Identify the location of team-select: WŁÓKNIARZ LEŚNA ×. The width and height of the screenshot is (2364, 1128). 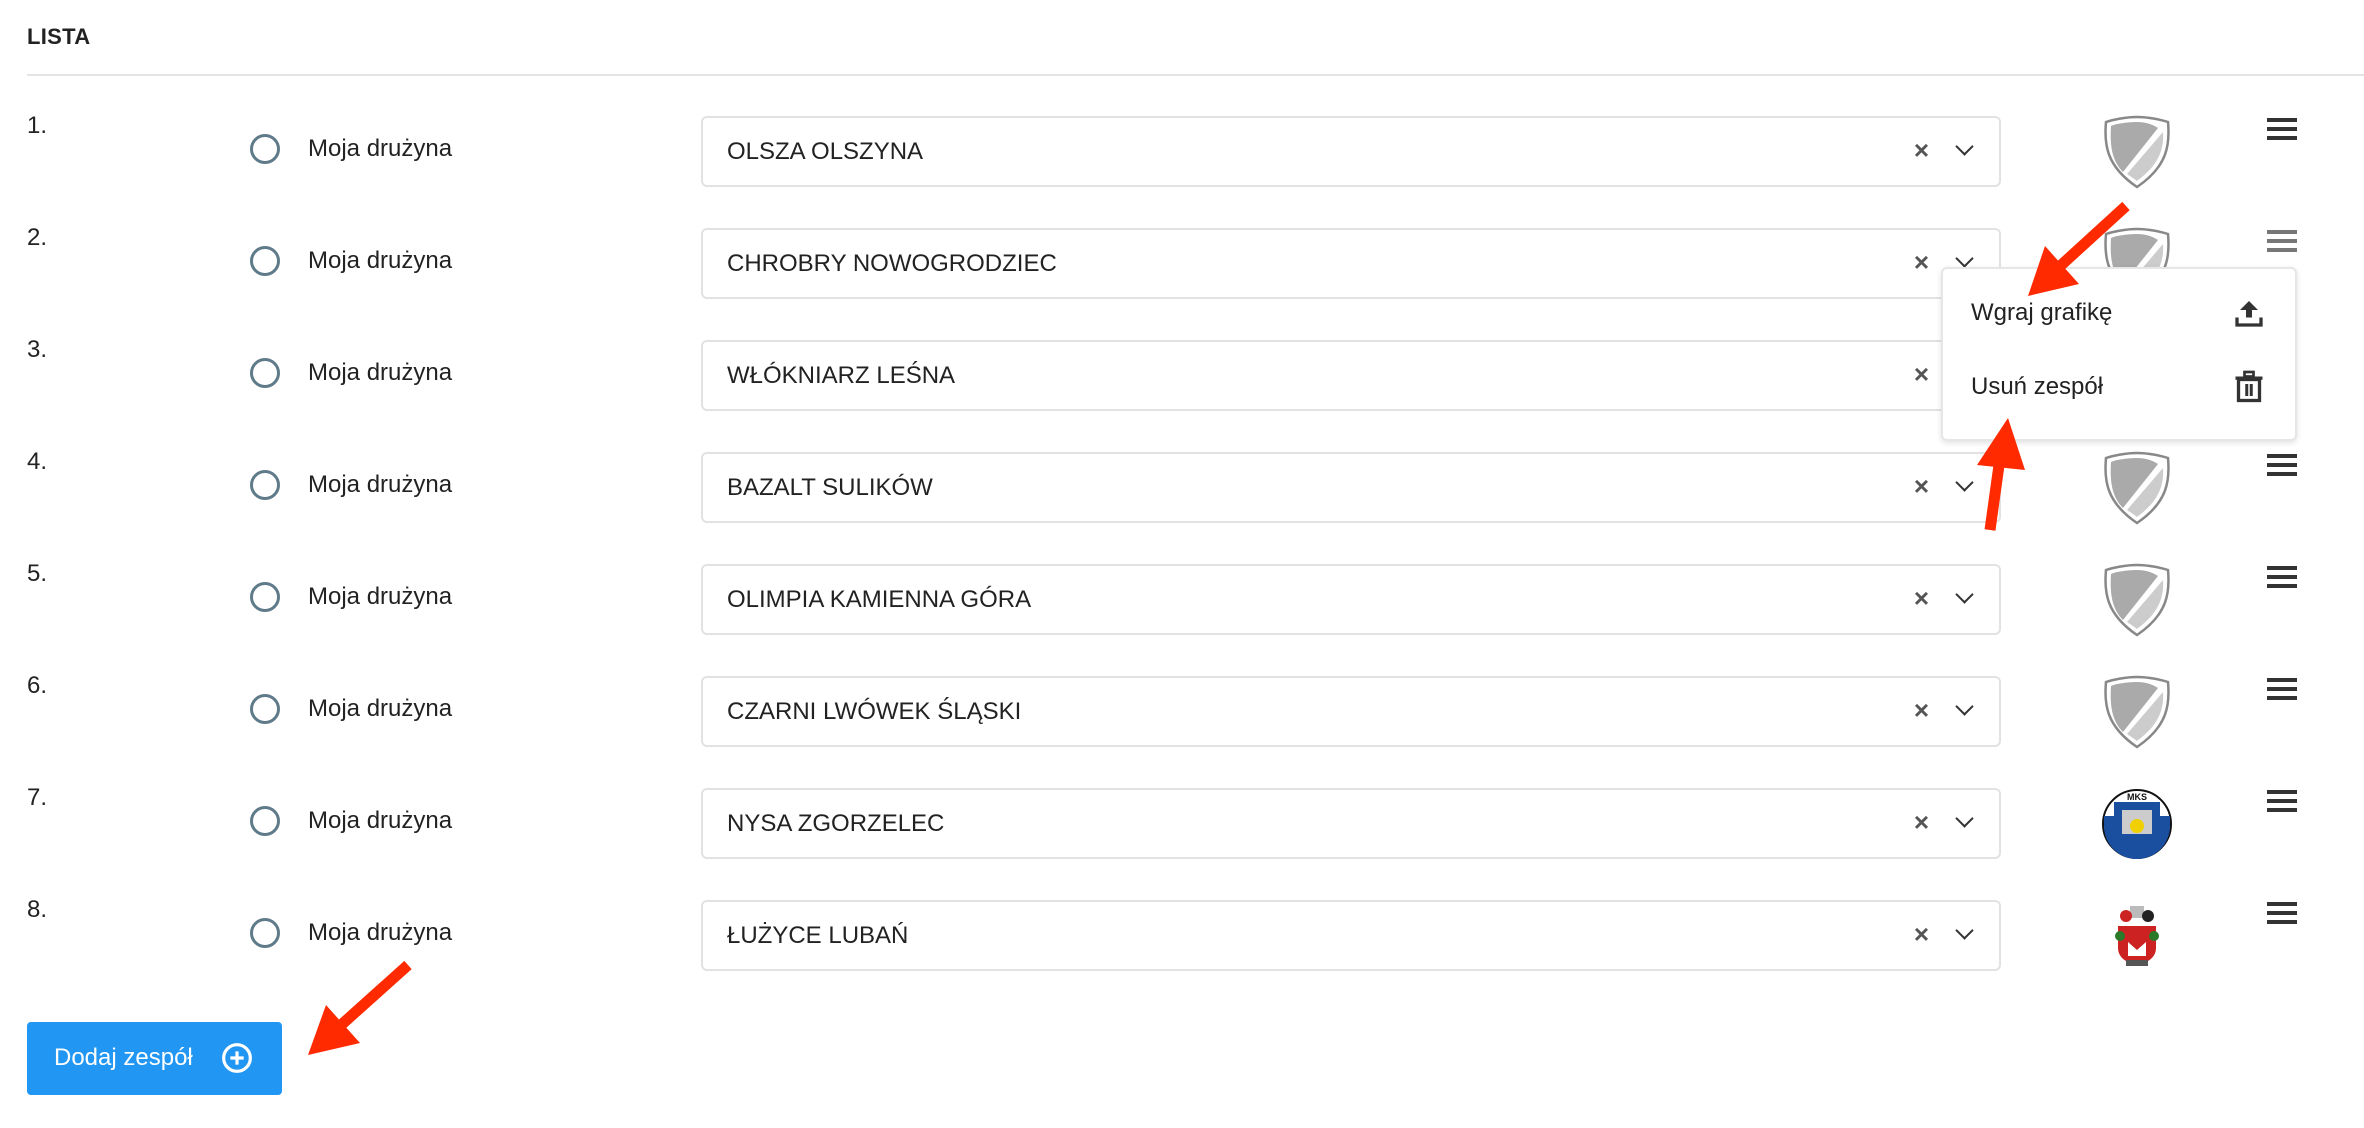
(1351, 375).